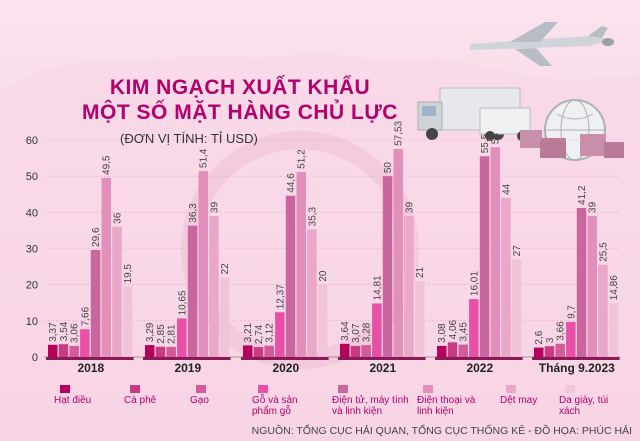 This screenshot has width=640, height=441. Describe the element at coordinates (240, 87) in the screenshot. I see `chart-title-line1: KIM NGẠCH XUẤT KHẨU` at that location.